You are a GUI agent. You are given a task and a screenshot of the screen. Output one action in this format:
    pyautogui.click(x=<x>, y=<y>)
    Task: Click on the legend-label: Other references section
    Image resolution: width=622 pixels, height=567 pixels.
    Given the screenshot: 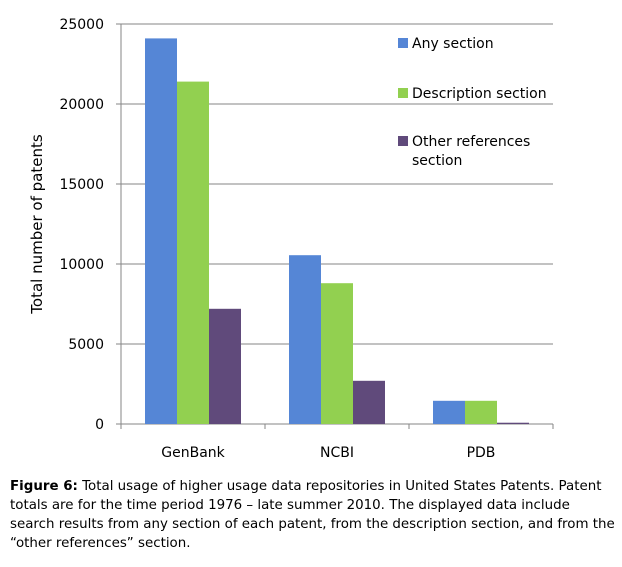 What is the action you would take?
    pyautogui.click(x=471, y=151)
    